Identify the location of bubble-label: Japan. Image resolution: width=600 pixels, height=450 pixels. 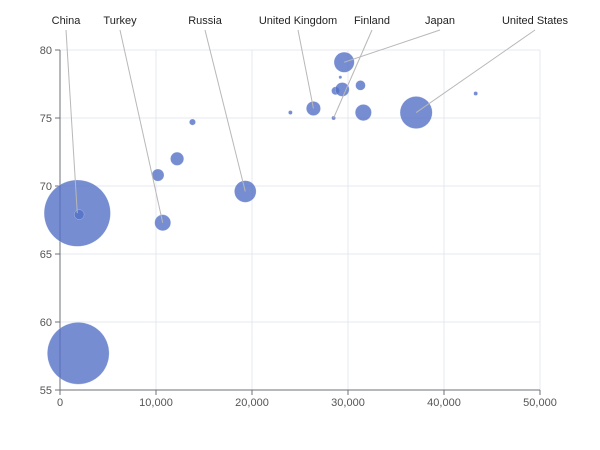
(440, 21).